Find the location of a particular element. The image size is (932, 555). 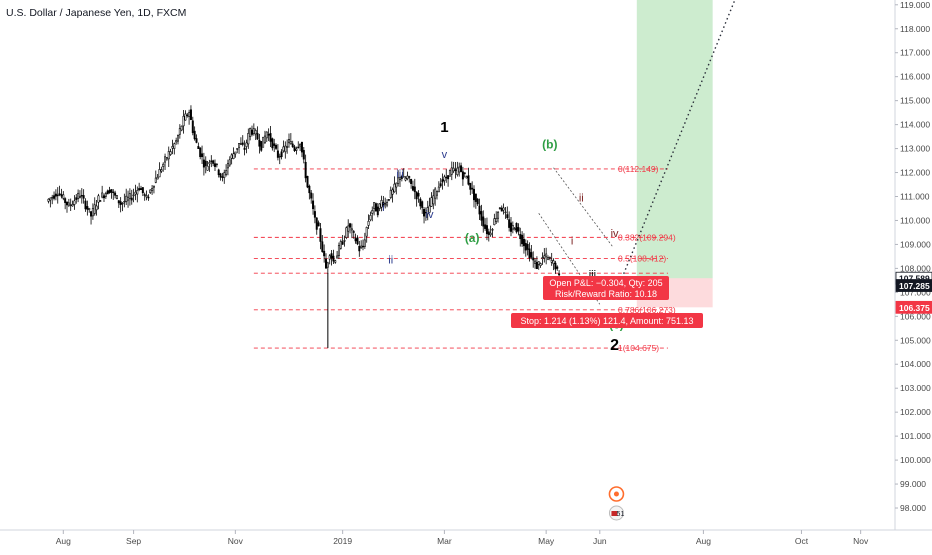

price-tag-label: 107.285 is located at coordinates (914, 286).